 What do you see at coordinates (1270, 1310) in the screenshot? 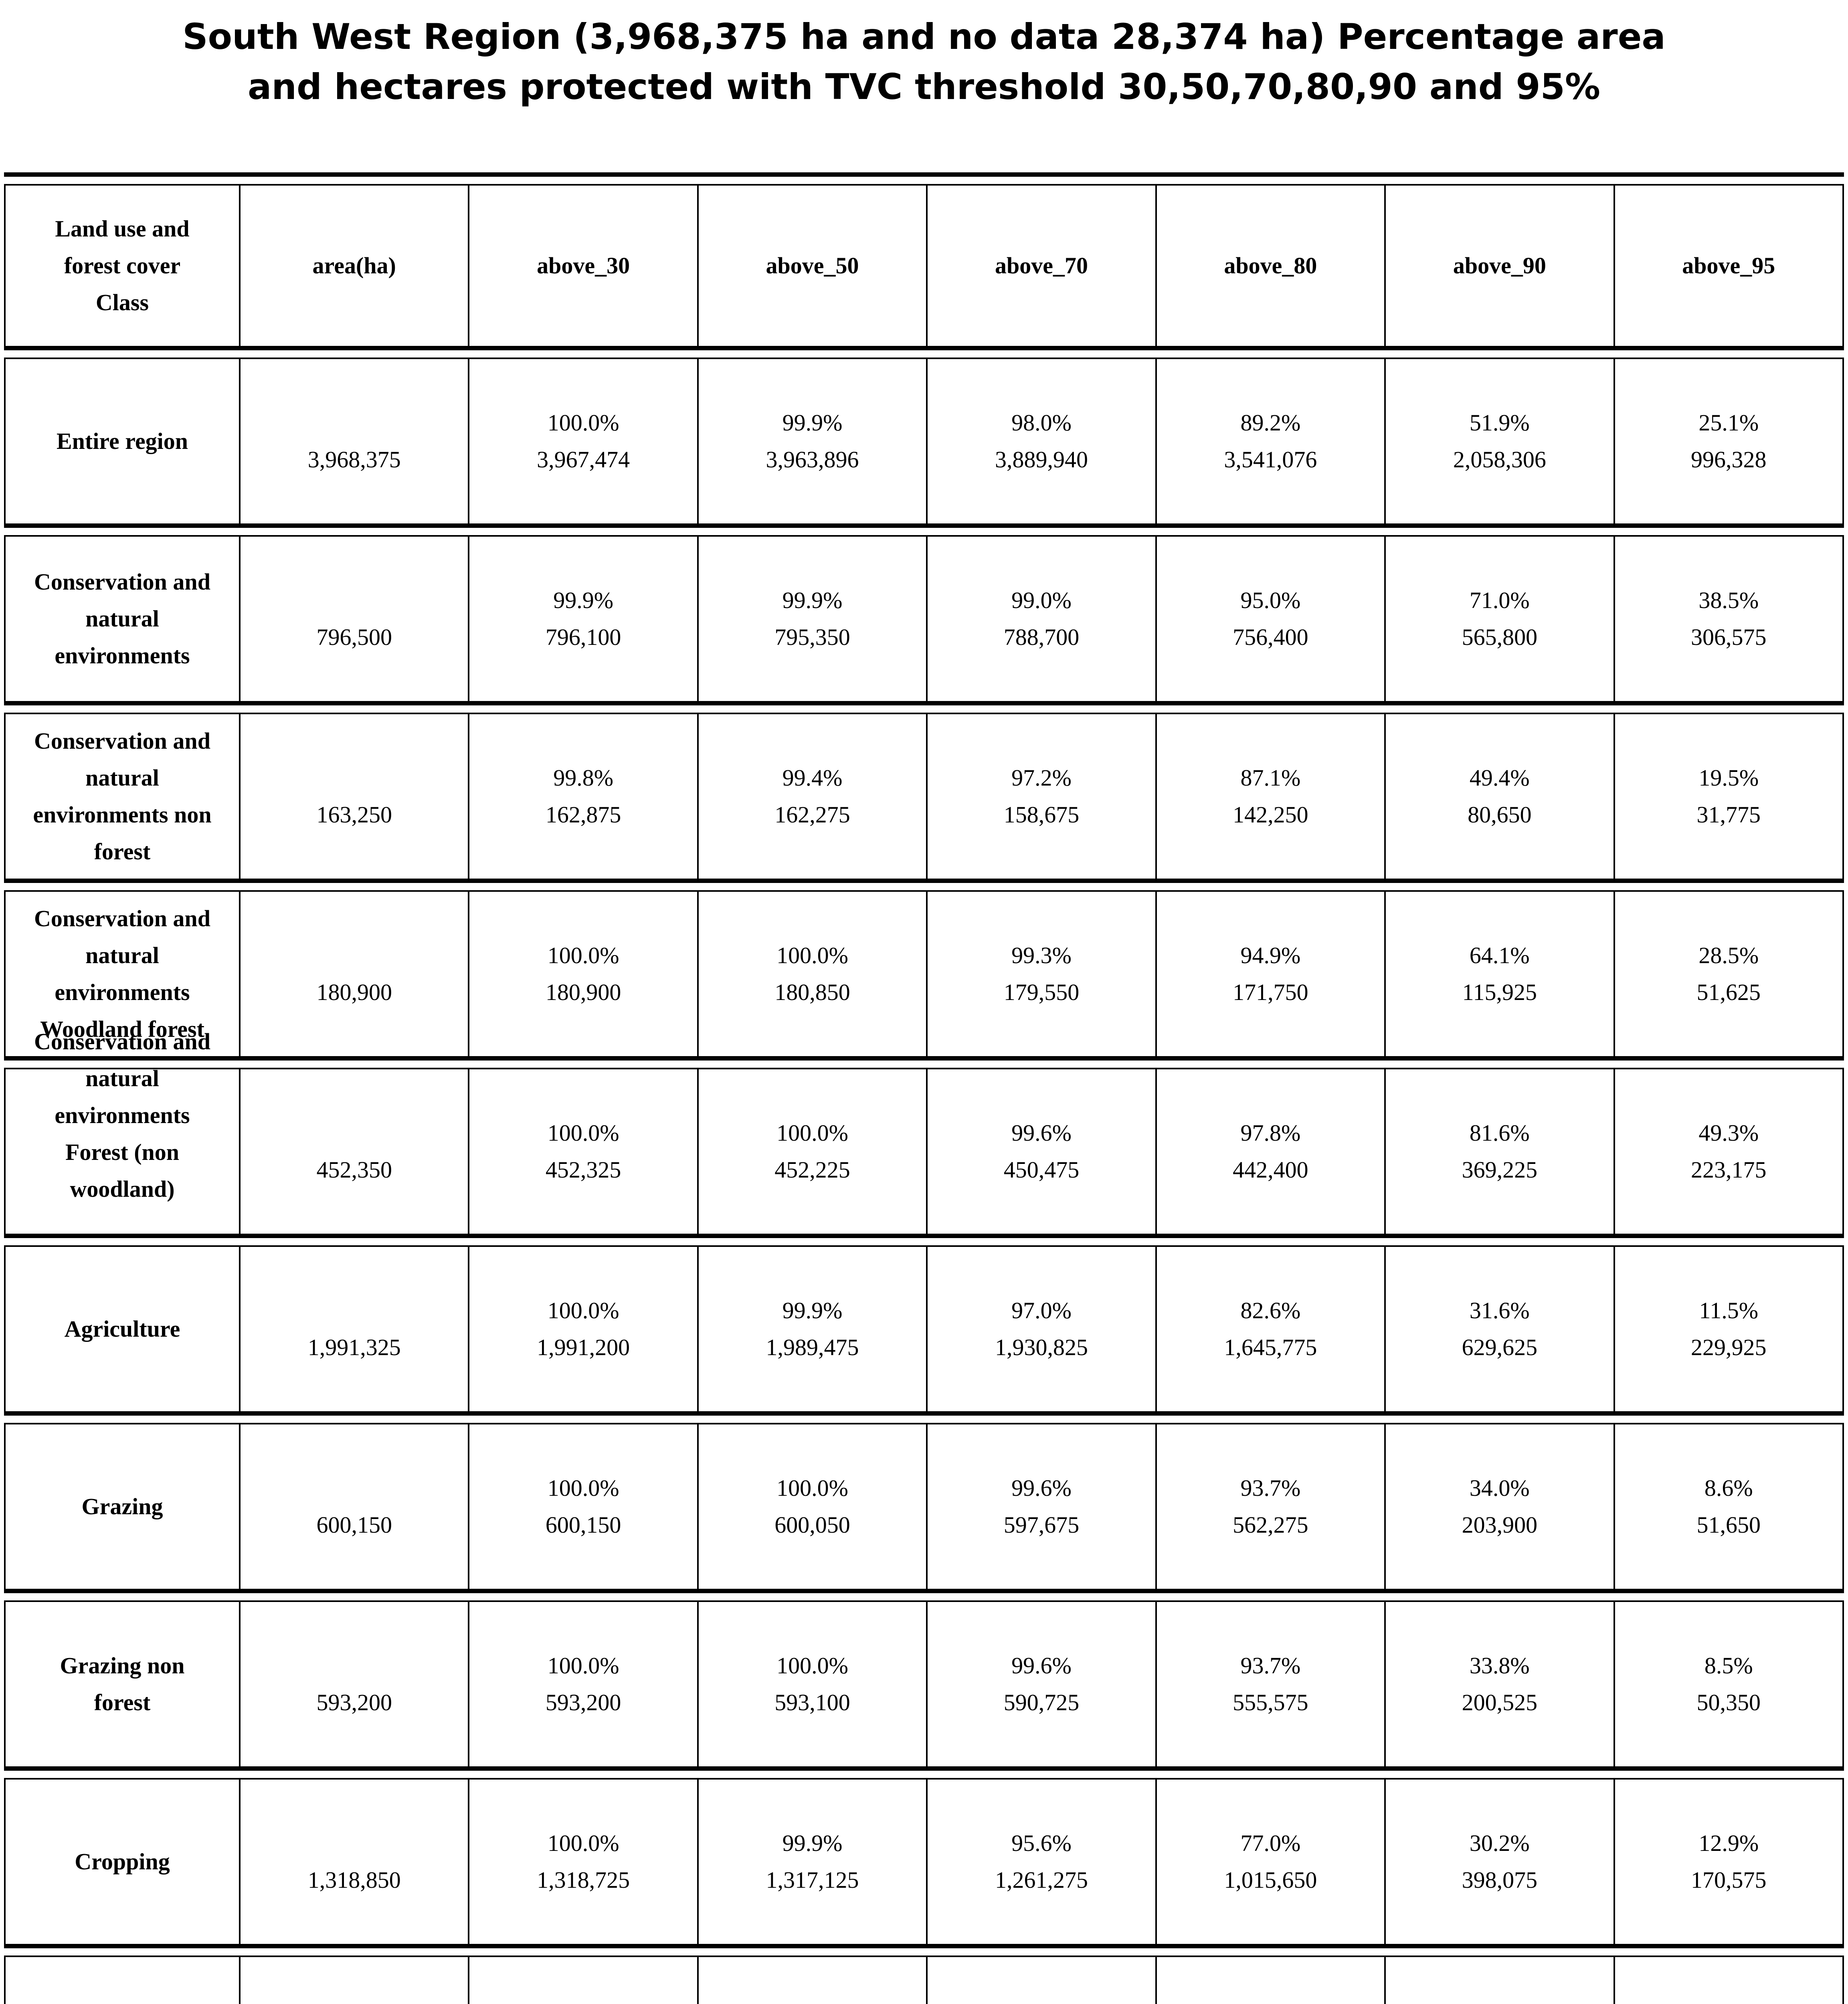
I see `percent-value: 82.6%` at bounding box center [1270, 1310].